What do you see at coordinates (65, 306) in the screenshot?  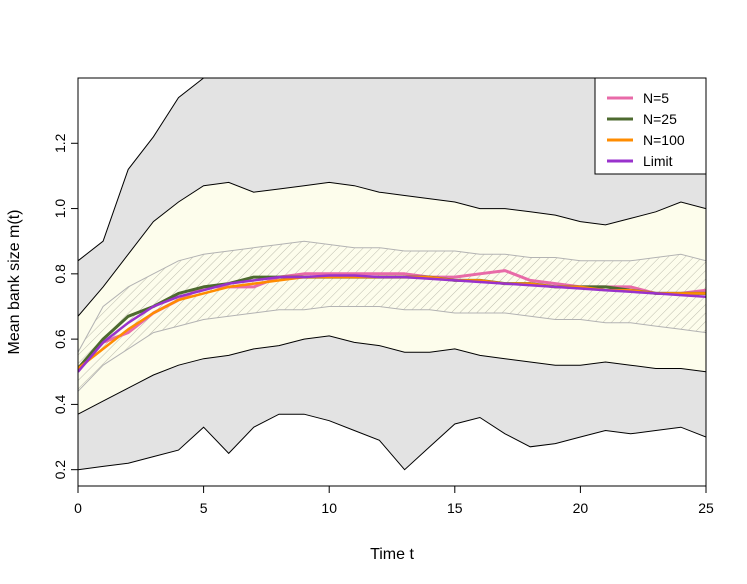 I see `y-axis: 0.2 0.4 0.6 0.8 1.0 1.2` at bounding box center [65, 306].